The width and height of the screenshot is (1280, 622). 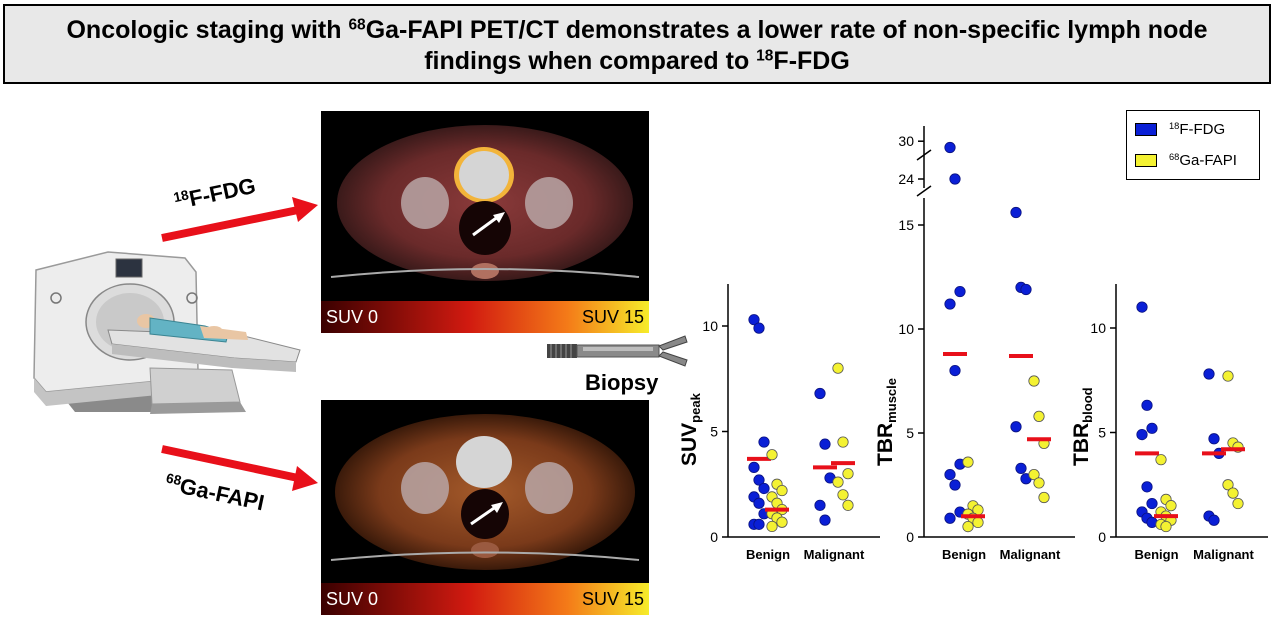 I want to click on arrow-to-fdg, so click(x=239, y=219).